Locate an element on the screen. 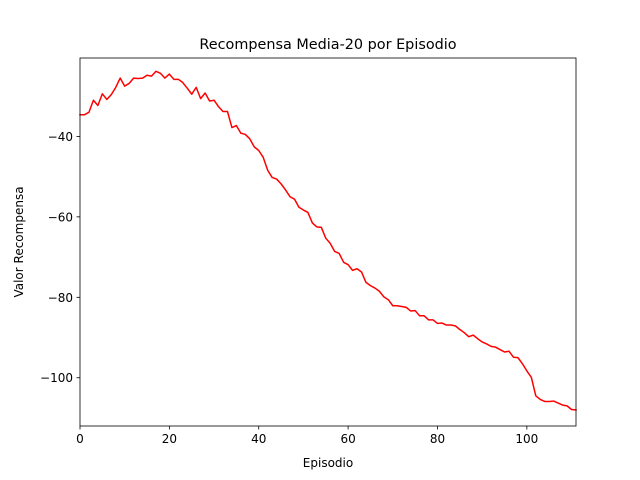  x-tick-label: 80 is located at coordinates (437, 439).